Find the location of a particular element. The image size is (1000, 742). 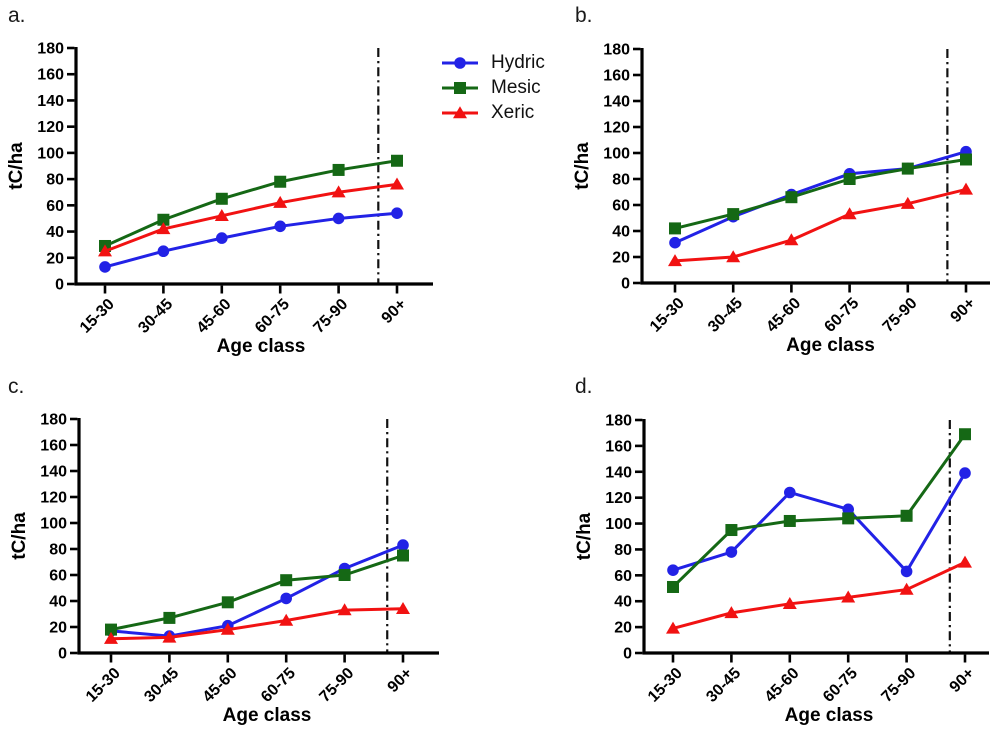

axes is located at coordinates (253, 166).